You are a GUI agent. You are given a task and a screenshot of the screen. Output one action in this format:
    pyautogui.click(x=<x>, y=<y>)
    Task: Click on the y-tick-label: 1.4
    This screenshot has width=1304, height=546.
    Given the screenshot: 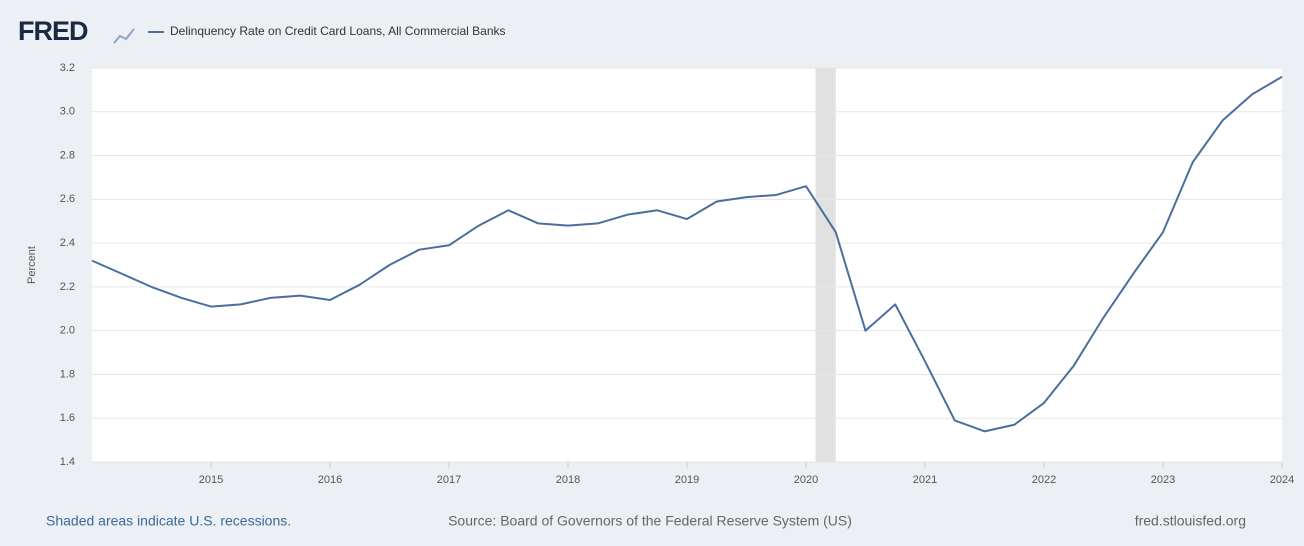 What is the action you would take?
    pyautogui.click(x=67, y=462)
    